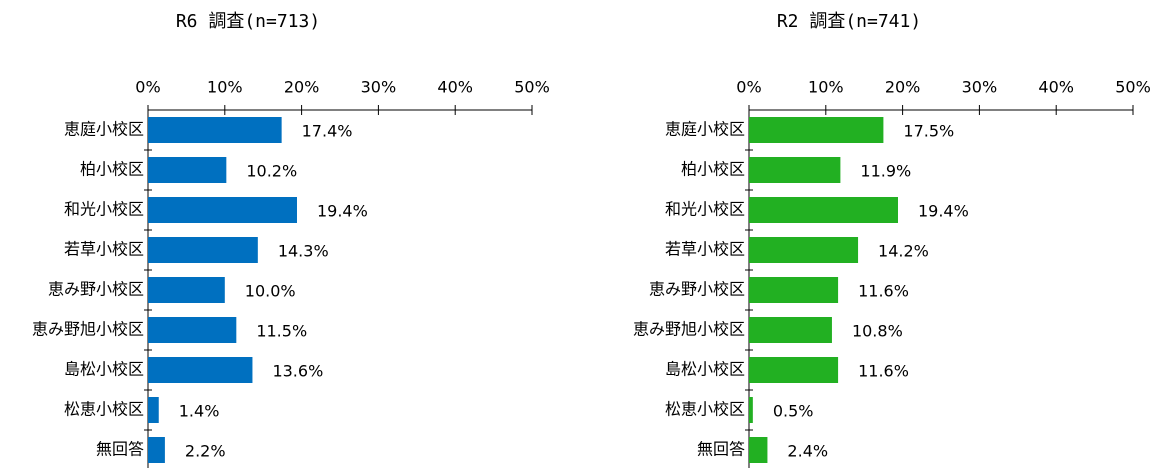 This screenshot has width=1164, height=468. Describe the element at coordinates (205, 451) in the screenshot. I see `value-label: 2.2%` at that location.